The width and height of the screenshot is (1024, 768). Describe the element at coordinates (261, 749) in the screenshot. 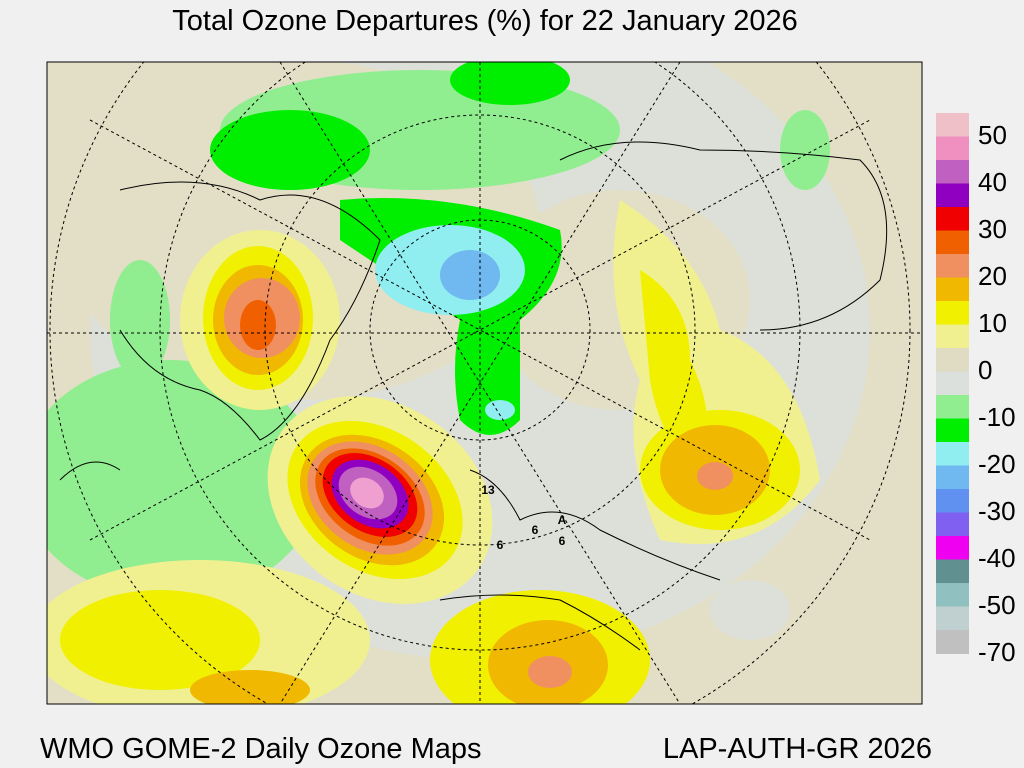

I see `footer-left: WMO GOME-2 Daily Ozone Maps` at that location.